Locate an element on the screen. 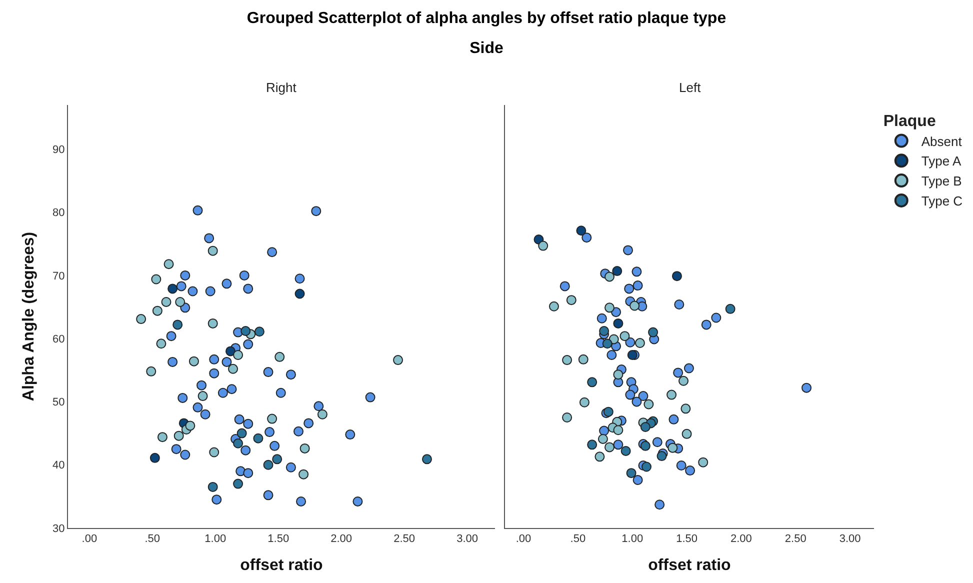 This screenshot has height=583, width=973. x-tick-label: 3.00 is located at coordinates (850, 539).